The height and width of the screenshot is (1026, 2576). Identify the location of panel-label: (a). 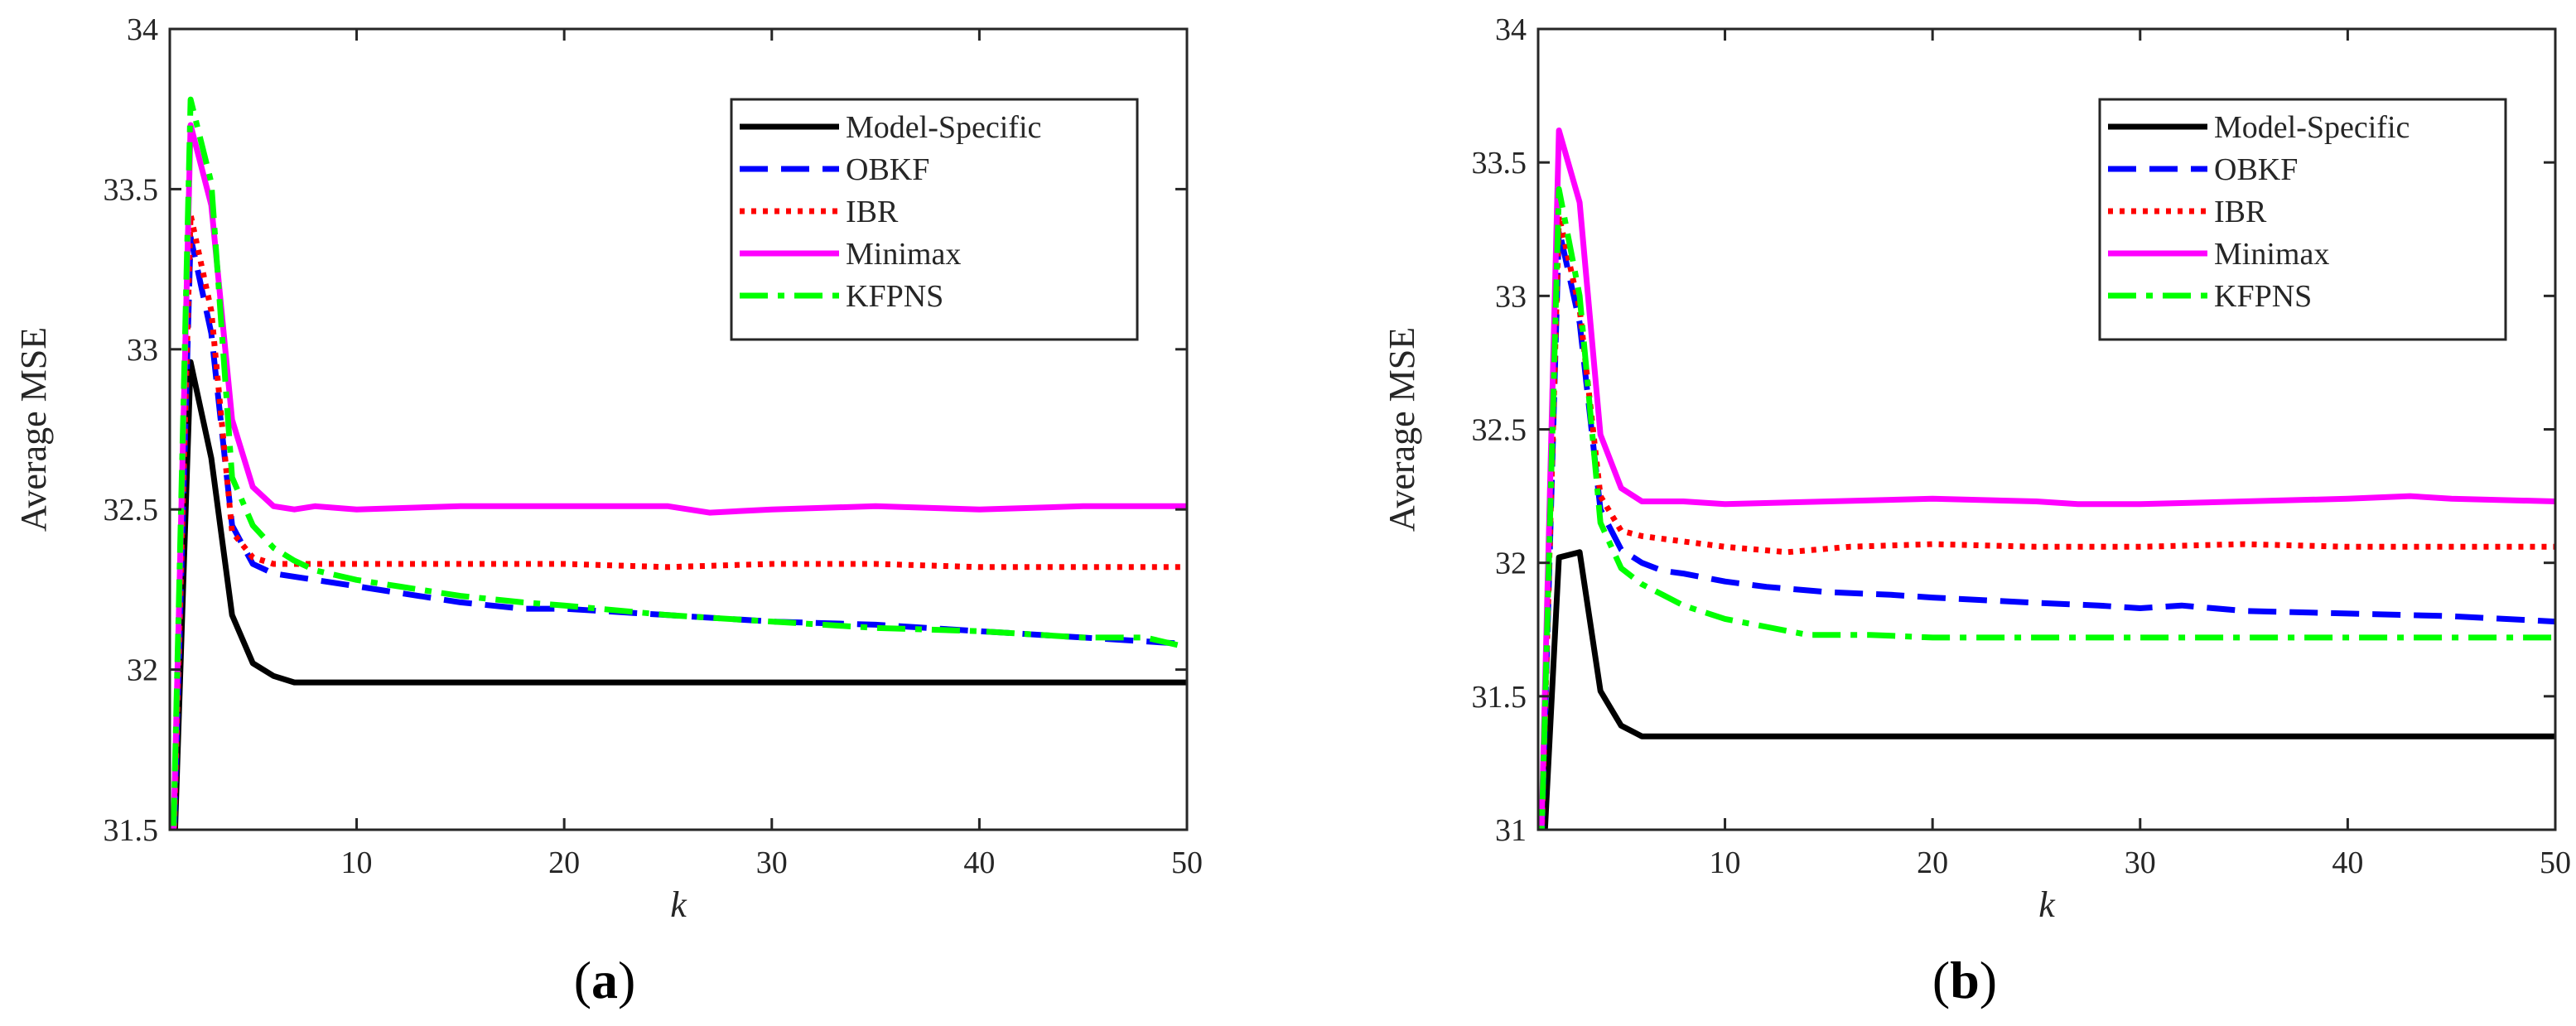
(605, 980).